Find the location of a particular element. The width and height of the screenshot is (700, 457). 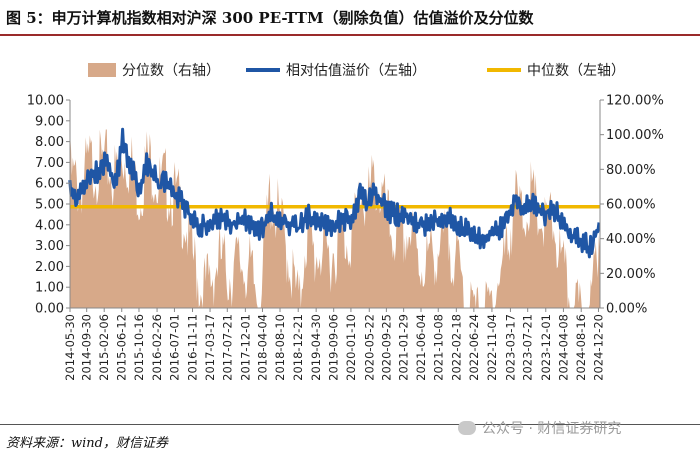

title-bar: 图 5：申万计算机指数相对沪深 300 PE-TTM（剔除负值）估值溢价及分位数 is located at coordinates (350, 18).